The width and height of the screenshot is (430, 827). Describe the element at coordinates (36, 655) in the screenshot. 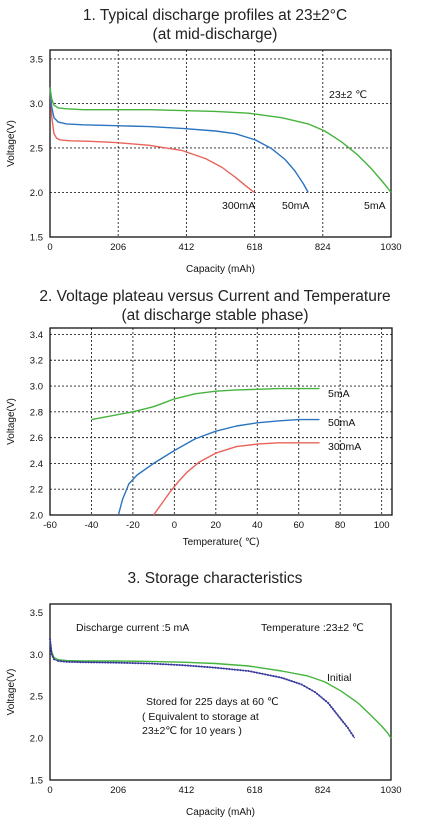

I see `y-tick-label: 3.0` at that location.